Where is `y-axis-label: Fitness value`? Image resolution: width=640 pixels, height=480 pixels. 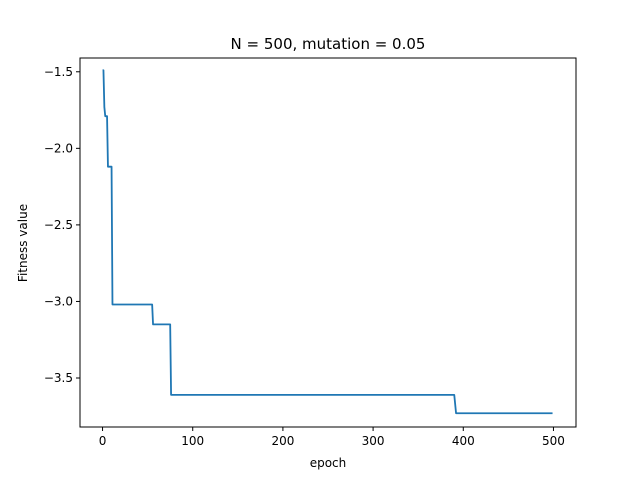
y-axis-label: Fitness value is located at coordinates (23, 243).